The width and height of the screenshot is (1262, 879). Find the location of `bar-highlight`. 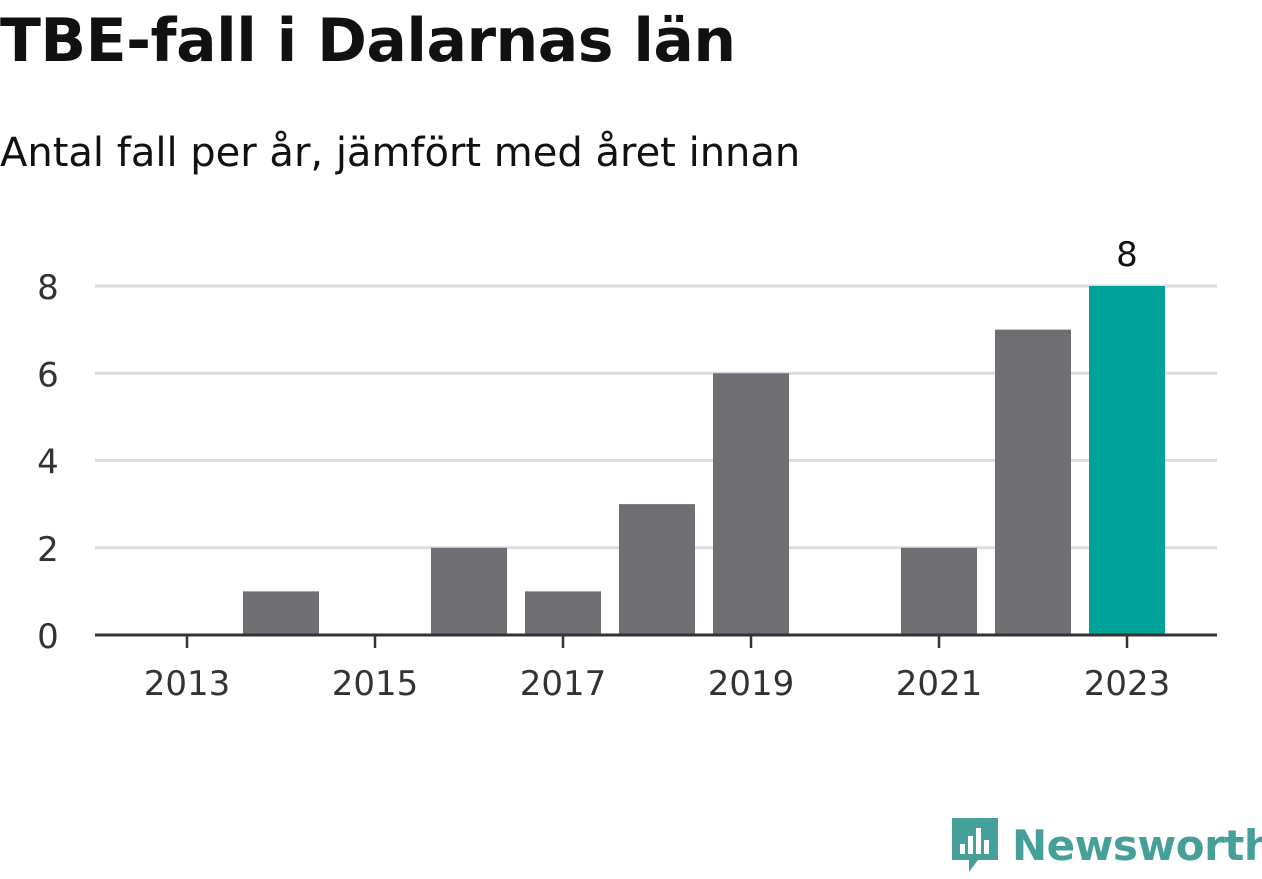

bar-highlight is located at coordinates (1127, 460).